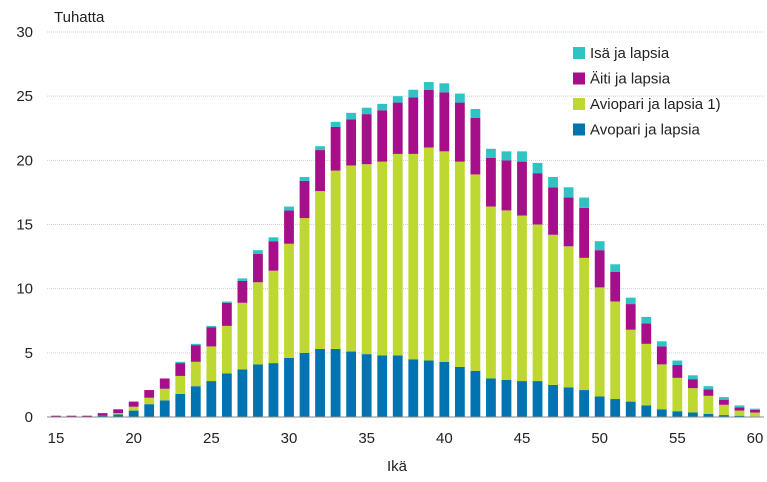 The width and height of the screenshot is (767, 482). Describe the element at coordinates (29, 417) in the screenshot. I see `y-tick-label: 0` at that location.